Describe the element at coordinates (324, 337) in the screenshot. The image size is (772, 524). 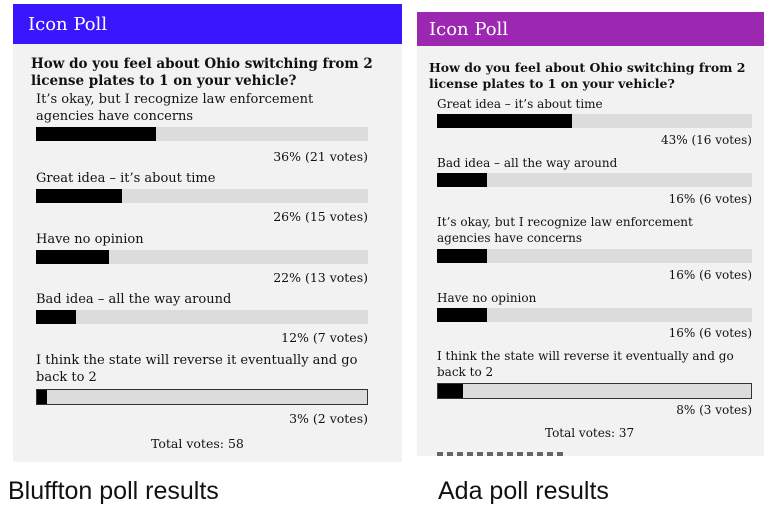
I see `poll-option-result: 12% (7 votes)` at that location.